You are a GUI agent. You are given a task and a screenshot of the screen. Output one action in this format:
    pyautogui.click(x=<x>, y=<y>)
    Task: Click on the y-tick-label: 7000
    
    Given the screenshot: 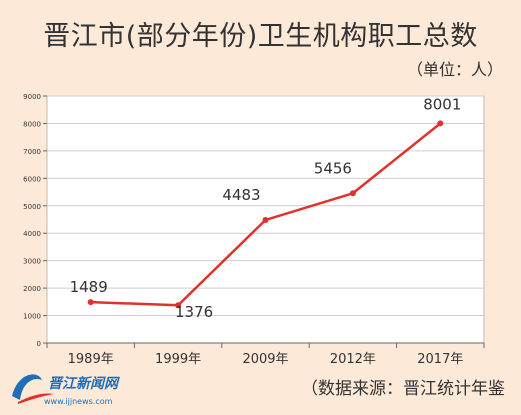 What is the action you would take?
    pyautogui.click(x=32, y=152)
    